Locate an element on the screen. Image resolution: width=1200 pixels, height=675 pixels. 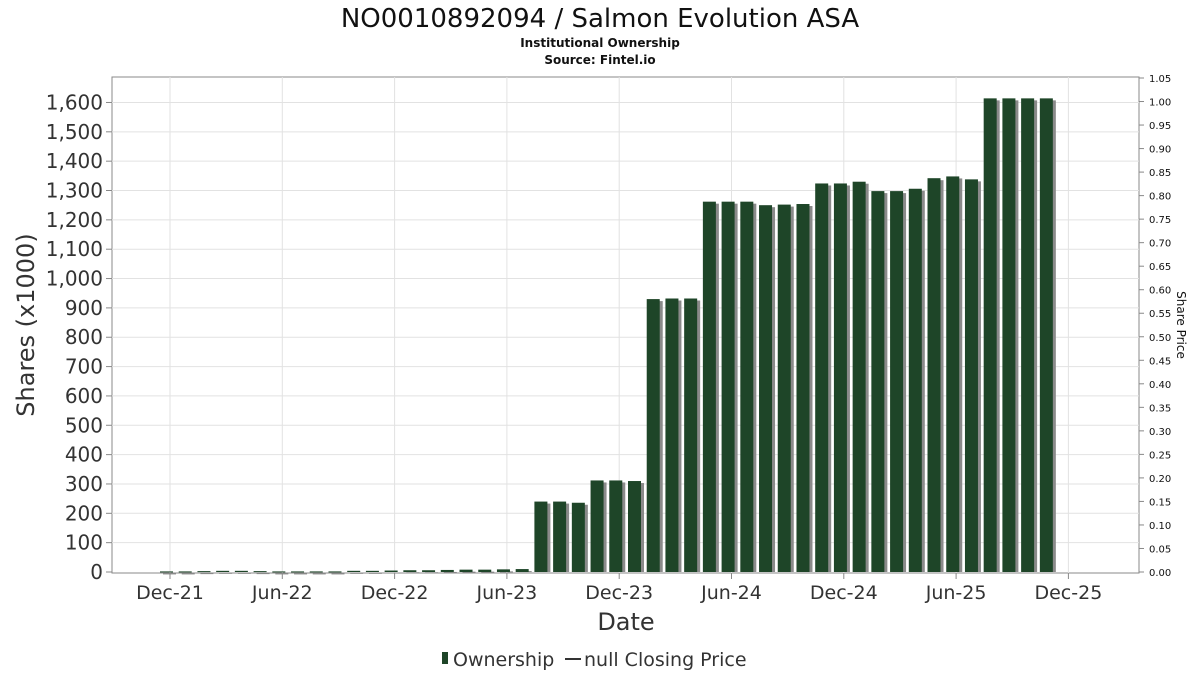
y-tick-label: 1,100 is located at coordinates (74, 249).